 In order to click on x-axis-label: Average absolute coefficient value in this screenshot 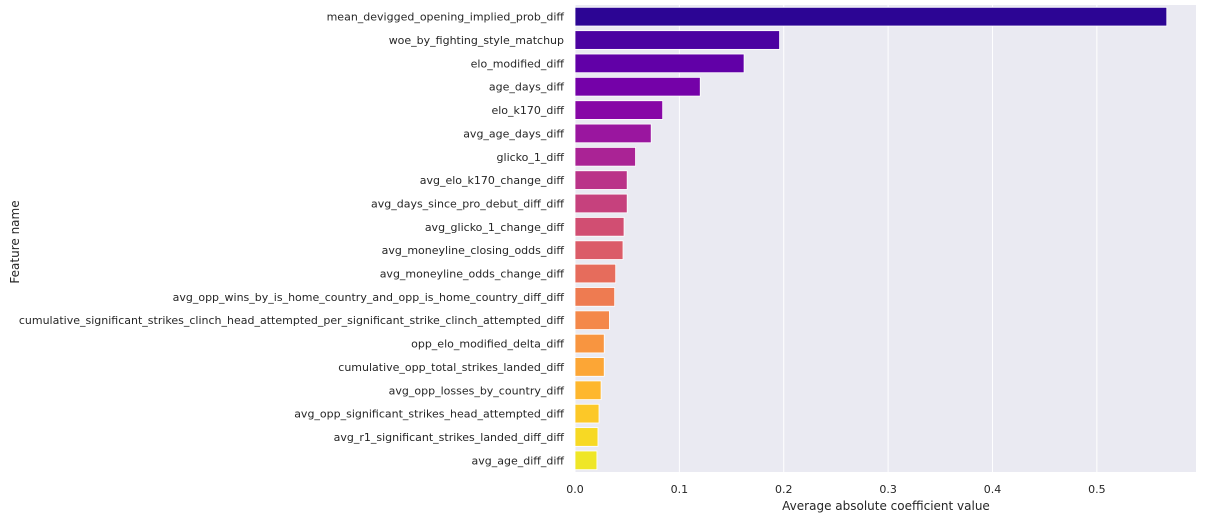, I will do `click(886, 506)`.